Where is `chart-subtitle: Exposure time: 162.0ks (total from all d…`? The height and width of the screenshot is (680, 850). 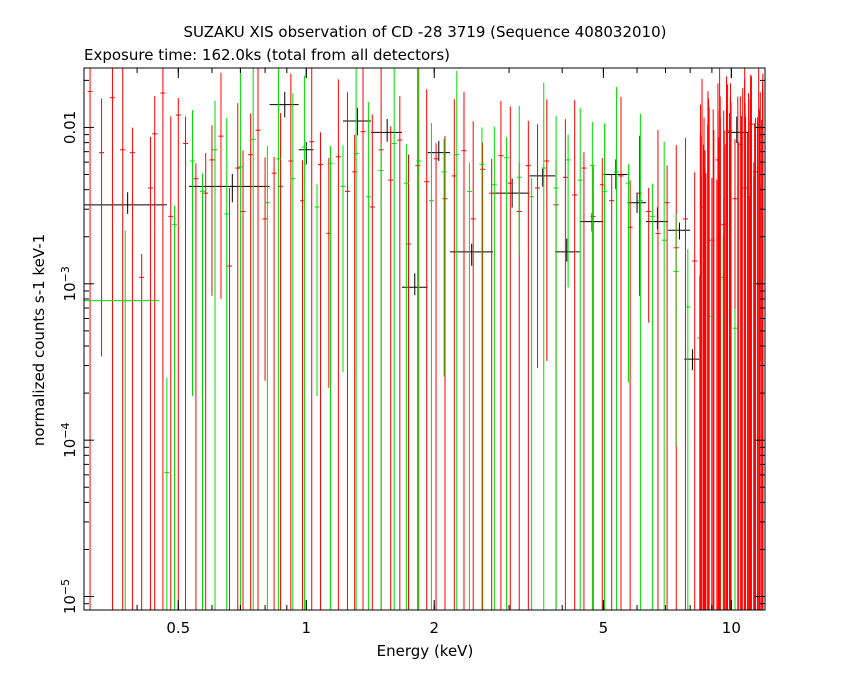
chart-subtitle: Exposure time: 162.0ks (total from all d… is located at coordinates (267, 55).